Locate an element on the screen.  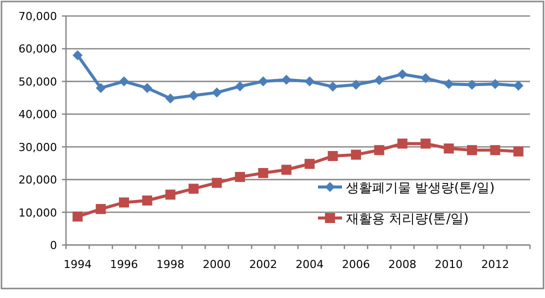
legend-label: 생활폐기물 발생량(톤/일) is located at coordinates (420, 188).